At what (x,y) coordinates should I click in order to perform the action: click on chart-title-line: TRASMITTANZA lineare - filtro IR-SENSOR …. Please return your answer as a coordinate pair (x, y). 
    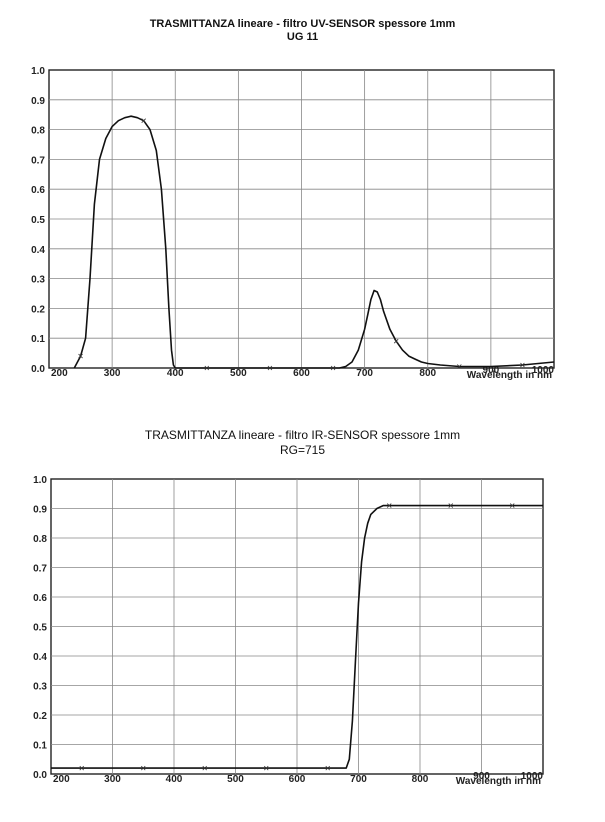
    Looking at the image, I should click on (302, 435).